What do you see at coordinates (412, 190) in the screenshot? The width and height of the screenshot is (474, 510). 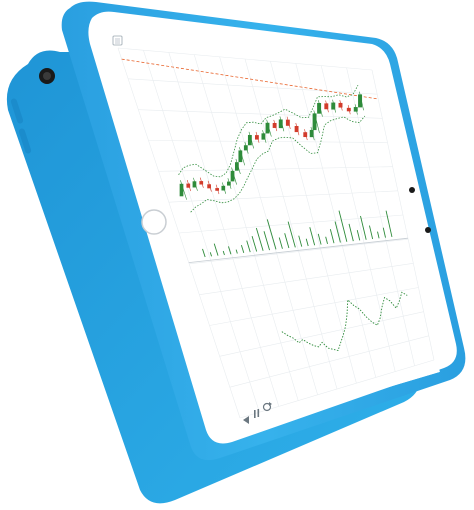 I see `front-camera-icon` at bounding box center [412, 190].